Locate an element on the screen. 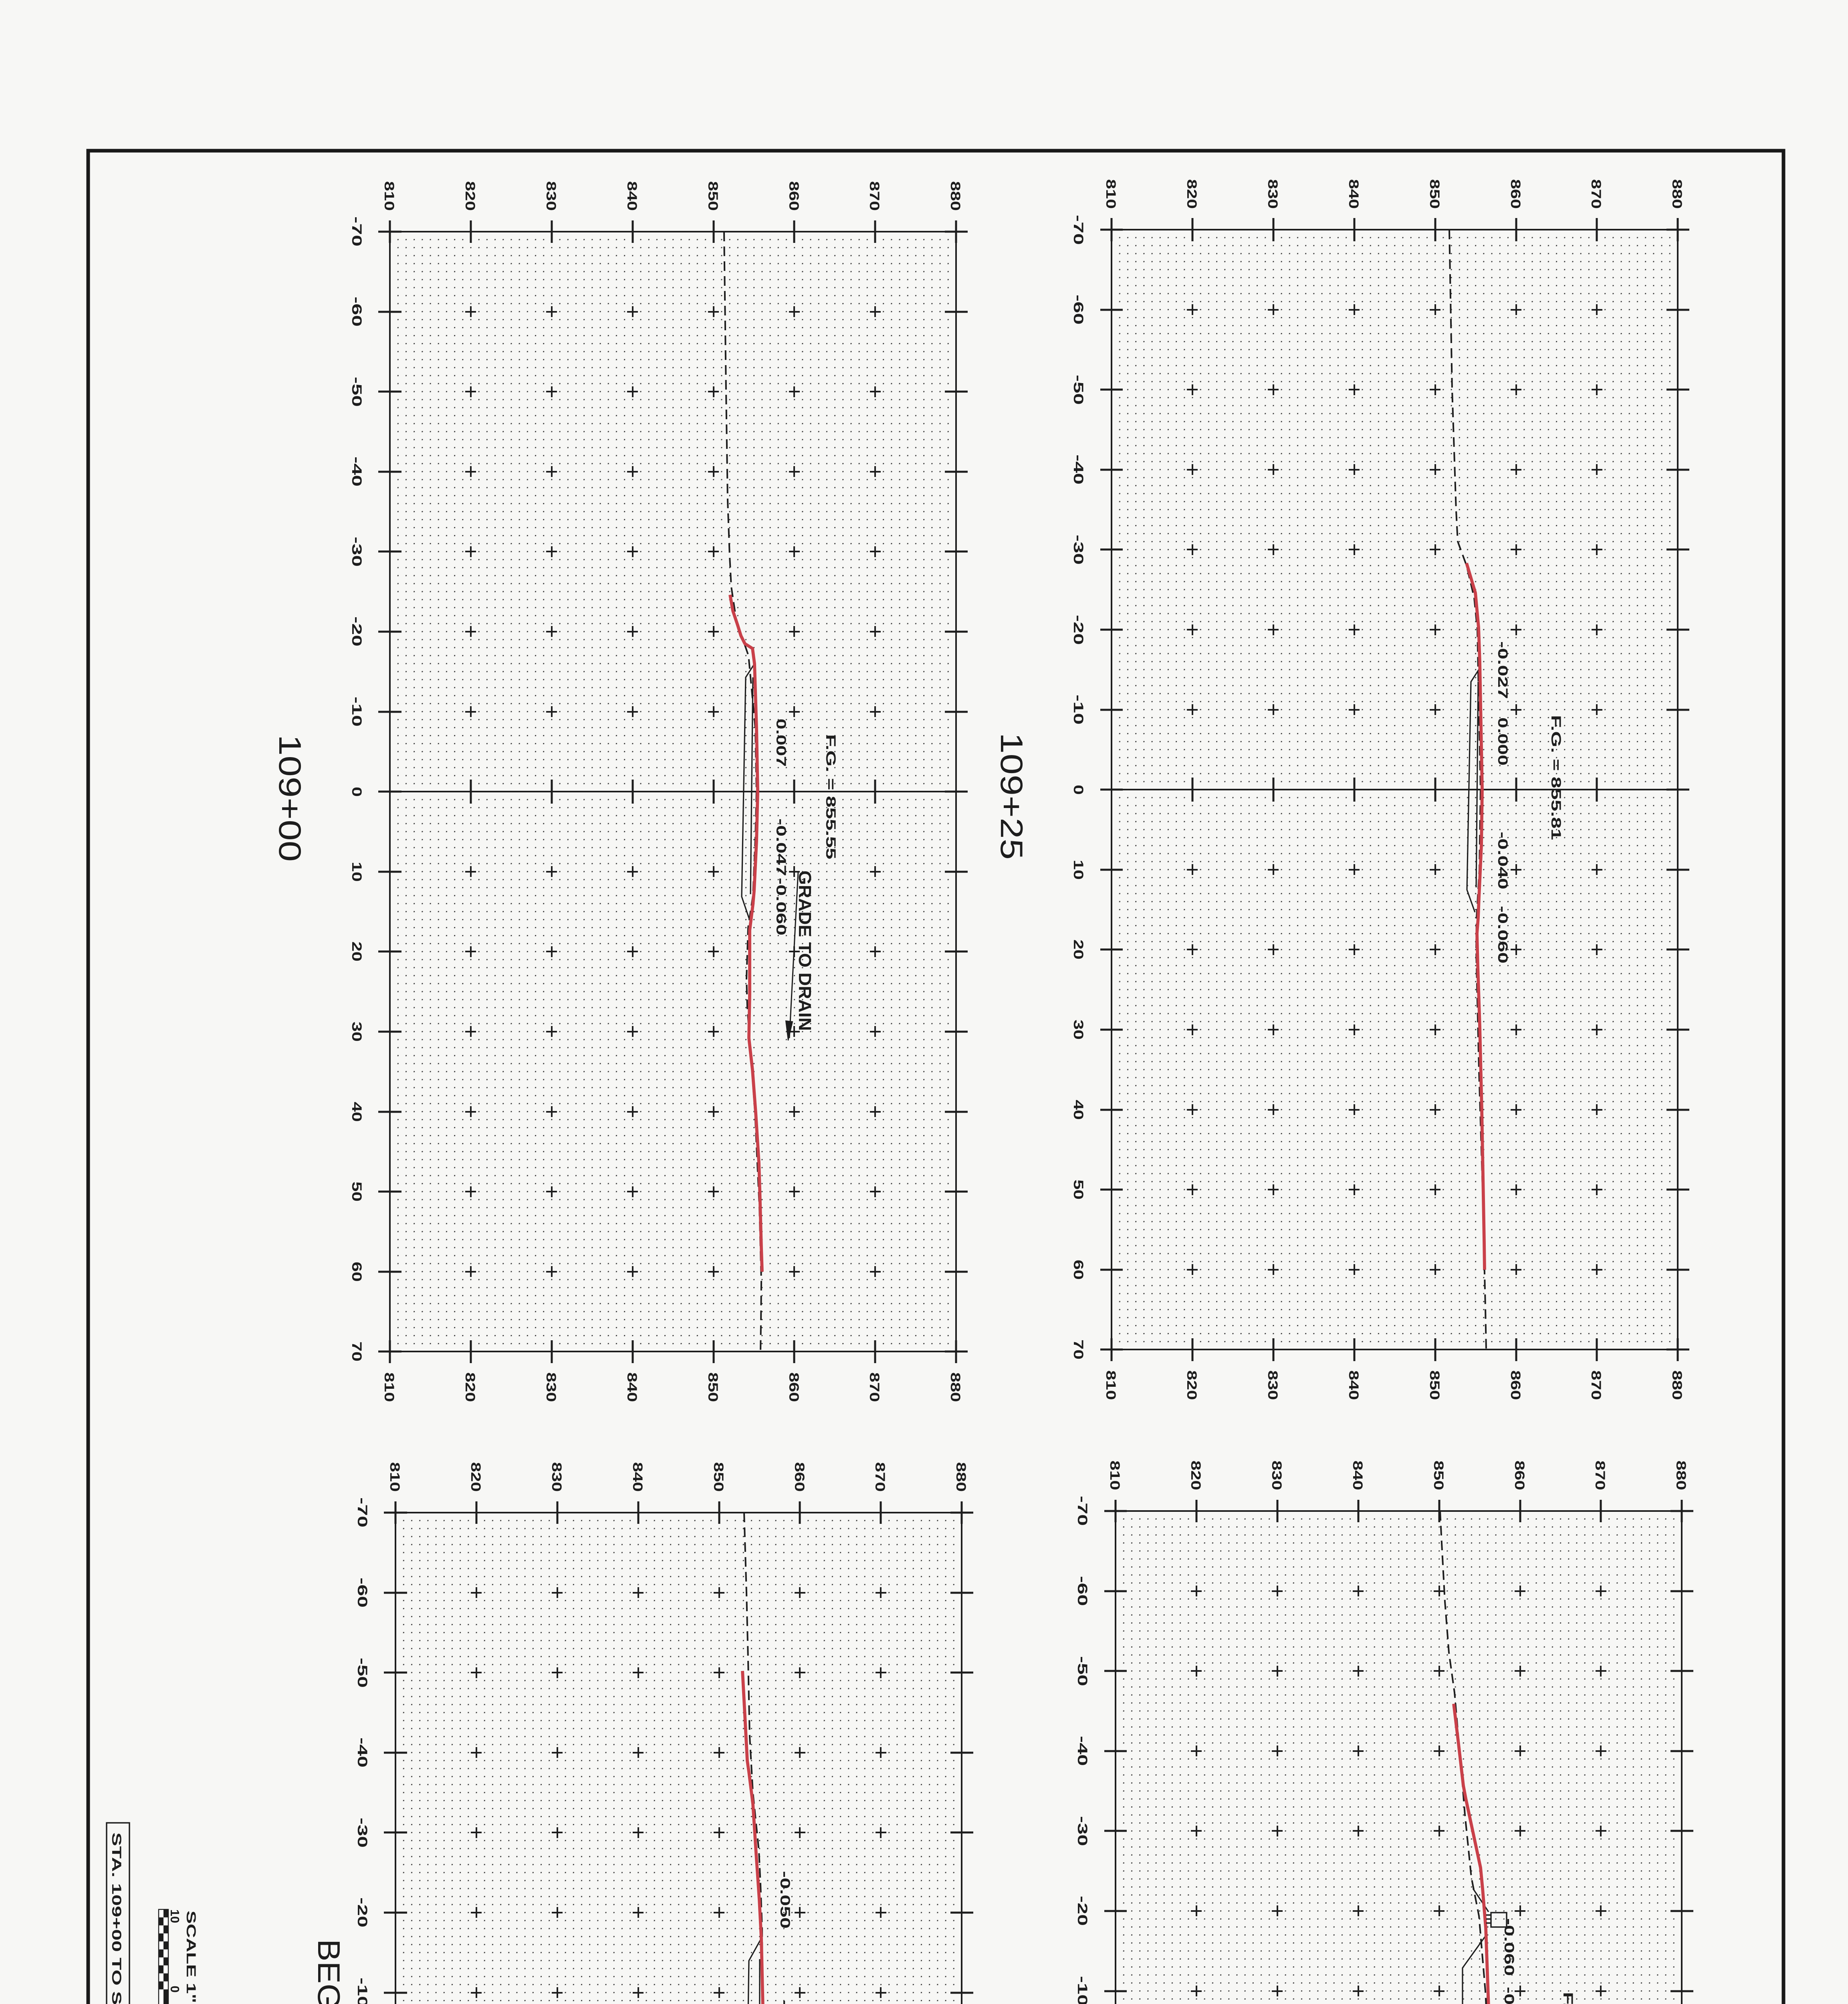  svg-text: F.G. = 856.29 is located at coordinates (1568, 1998).